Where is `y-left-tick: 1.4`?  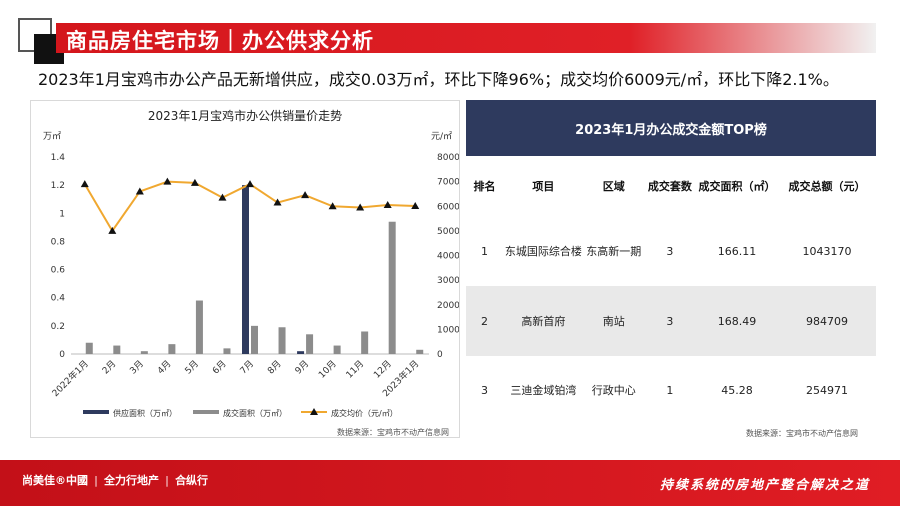 y-left-tick: 1.4 is located at coordinates (58, 158).